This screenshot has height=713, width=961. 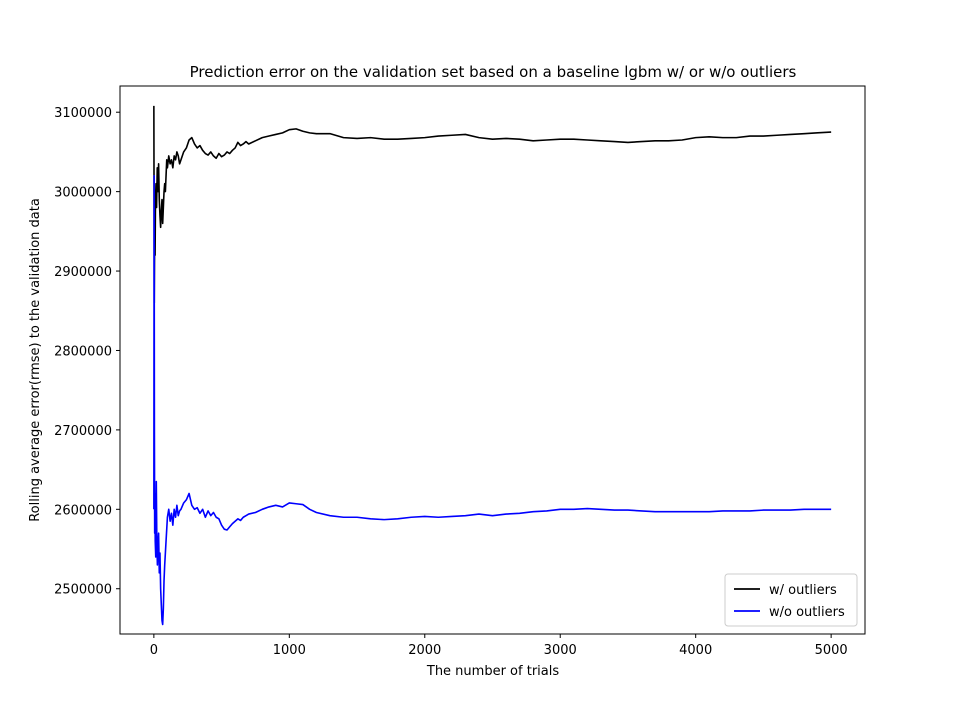 I want to click on x-axis: 0 1000 2000 3000 4000 5000, so click(x=499, y=646).